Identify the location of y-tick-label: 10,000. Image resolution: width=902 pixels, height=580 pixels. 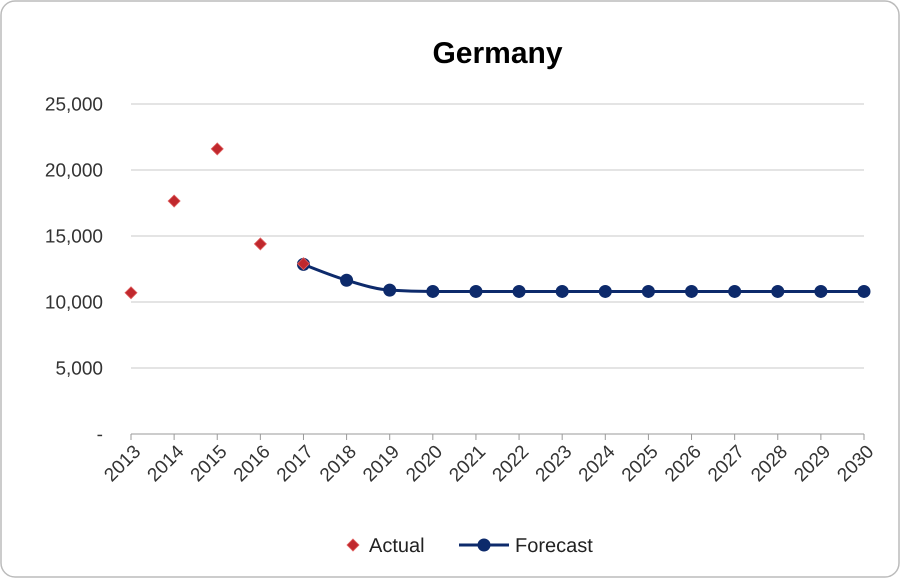
(73, 303).